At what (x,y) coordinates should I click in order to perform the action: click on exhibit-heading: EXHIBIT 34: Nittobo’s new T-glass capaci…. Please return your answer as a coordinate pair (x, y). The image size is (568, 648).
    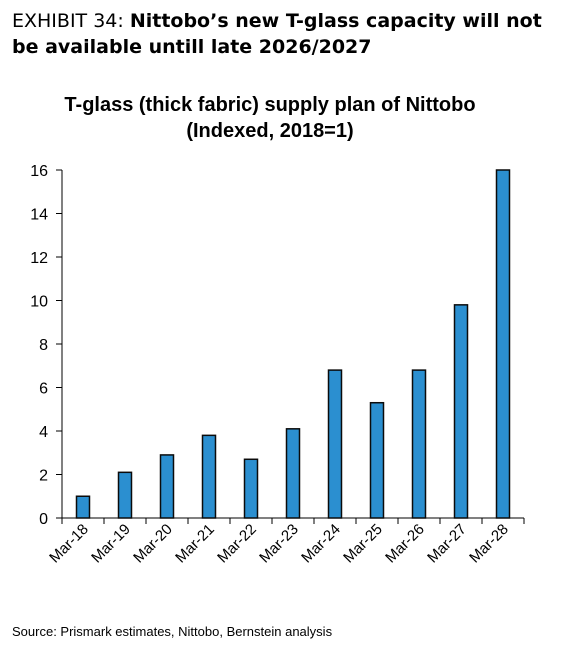
    Looking at the image, I should click on (286, 34).